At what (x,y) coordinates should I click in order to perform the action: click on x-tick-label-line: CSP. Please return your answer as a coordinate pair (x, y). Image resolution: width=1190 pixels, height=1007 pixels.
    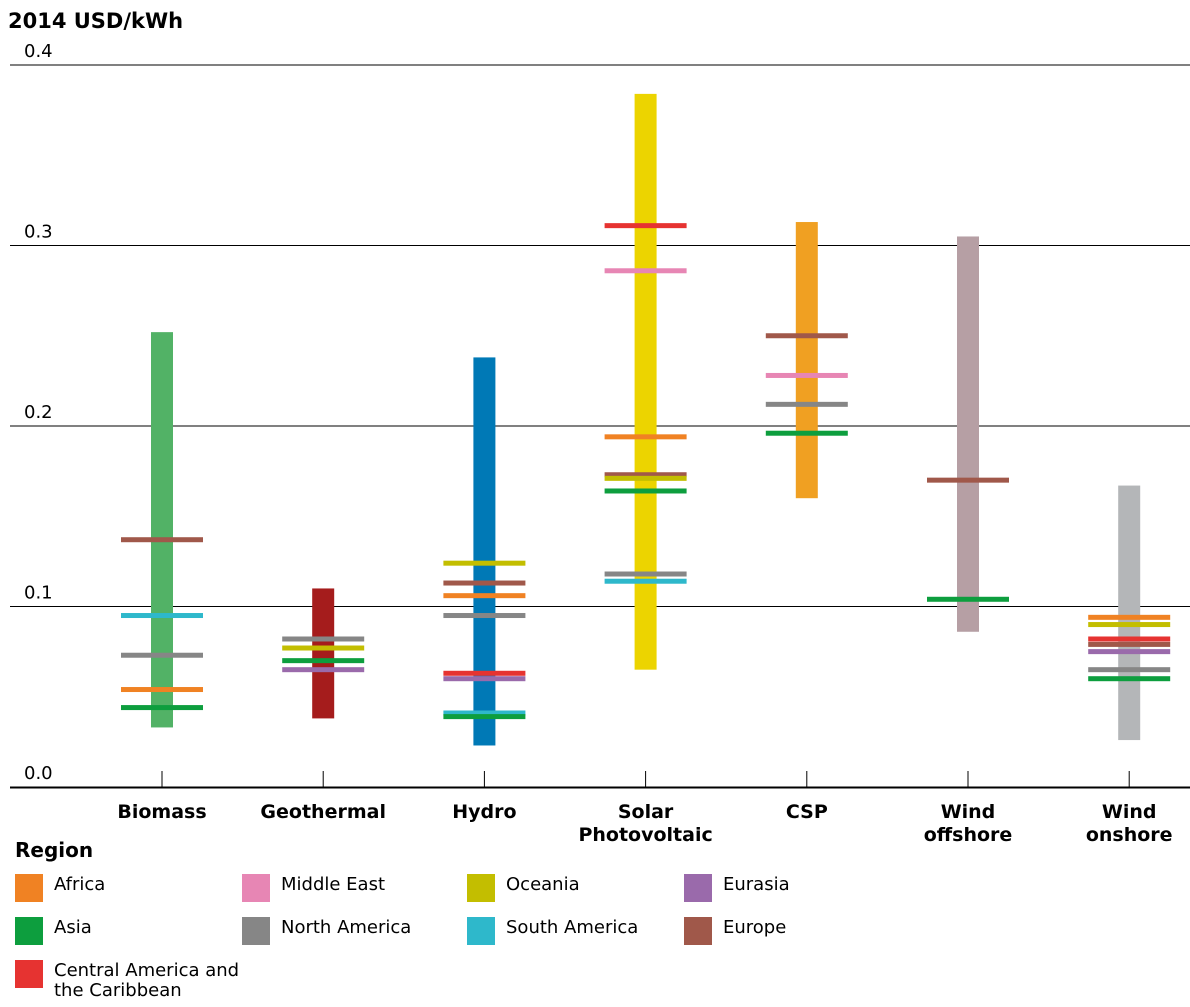
    Looking at the image, I should click on (807, 812).